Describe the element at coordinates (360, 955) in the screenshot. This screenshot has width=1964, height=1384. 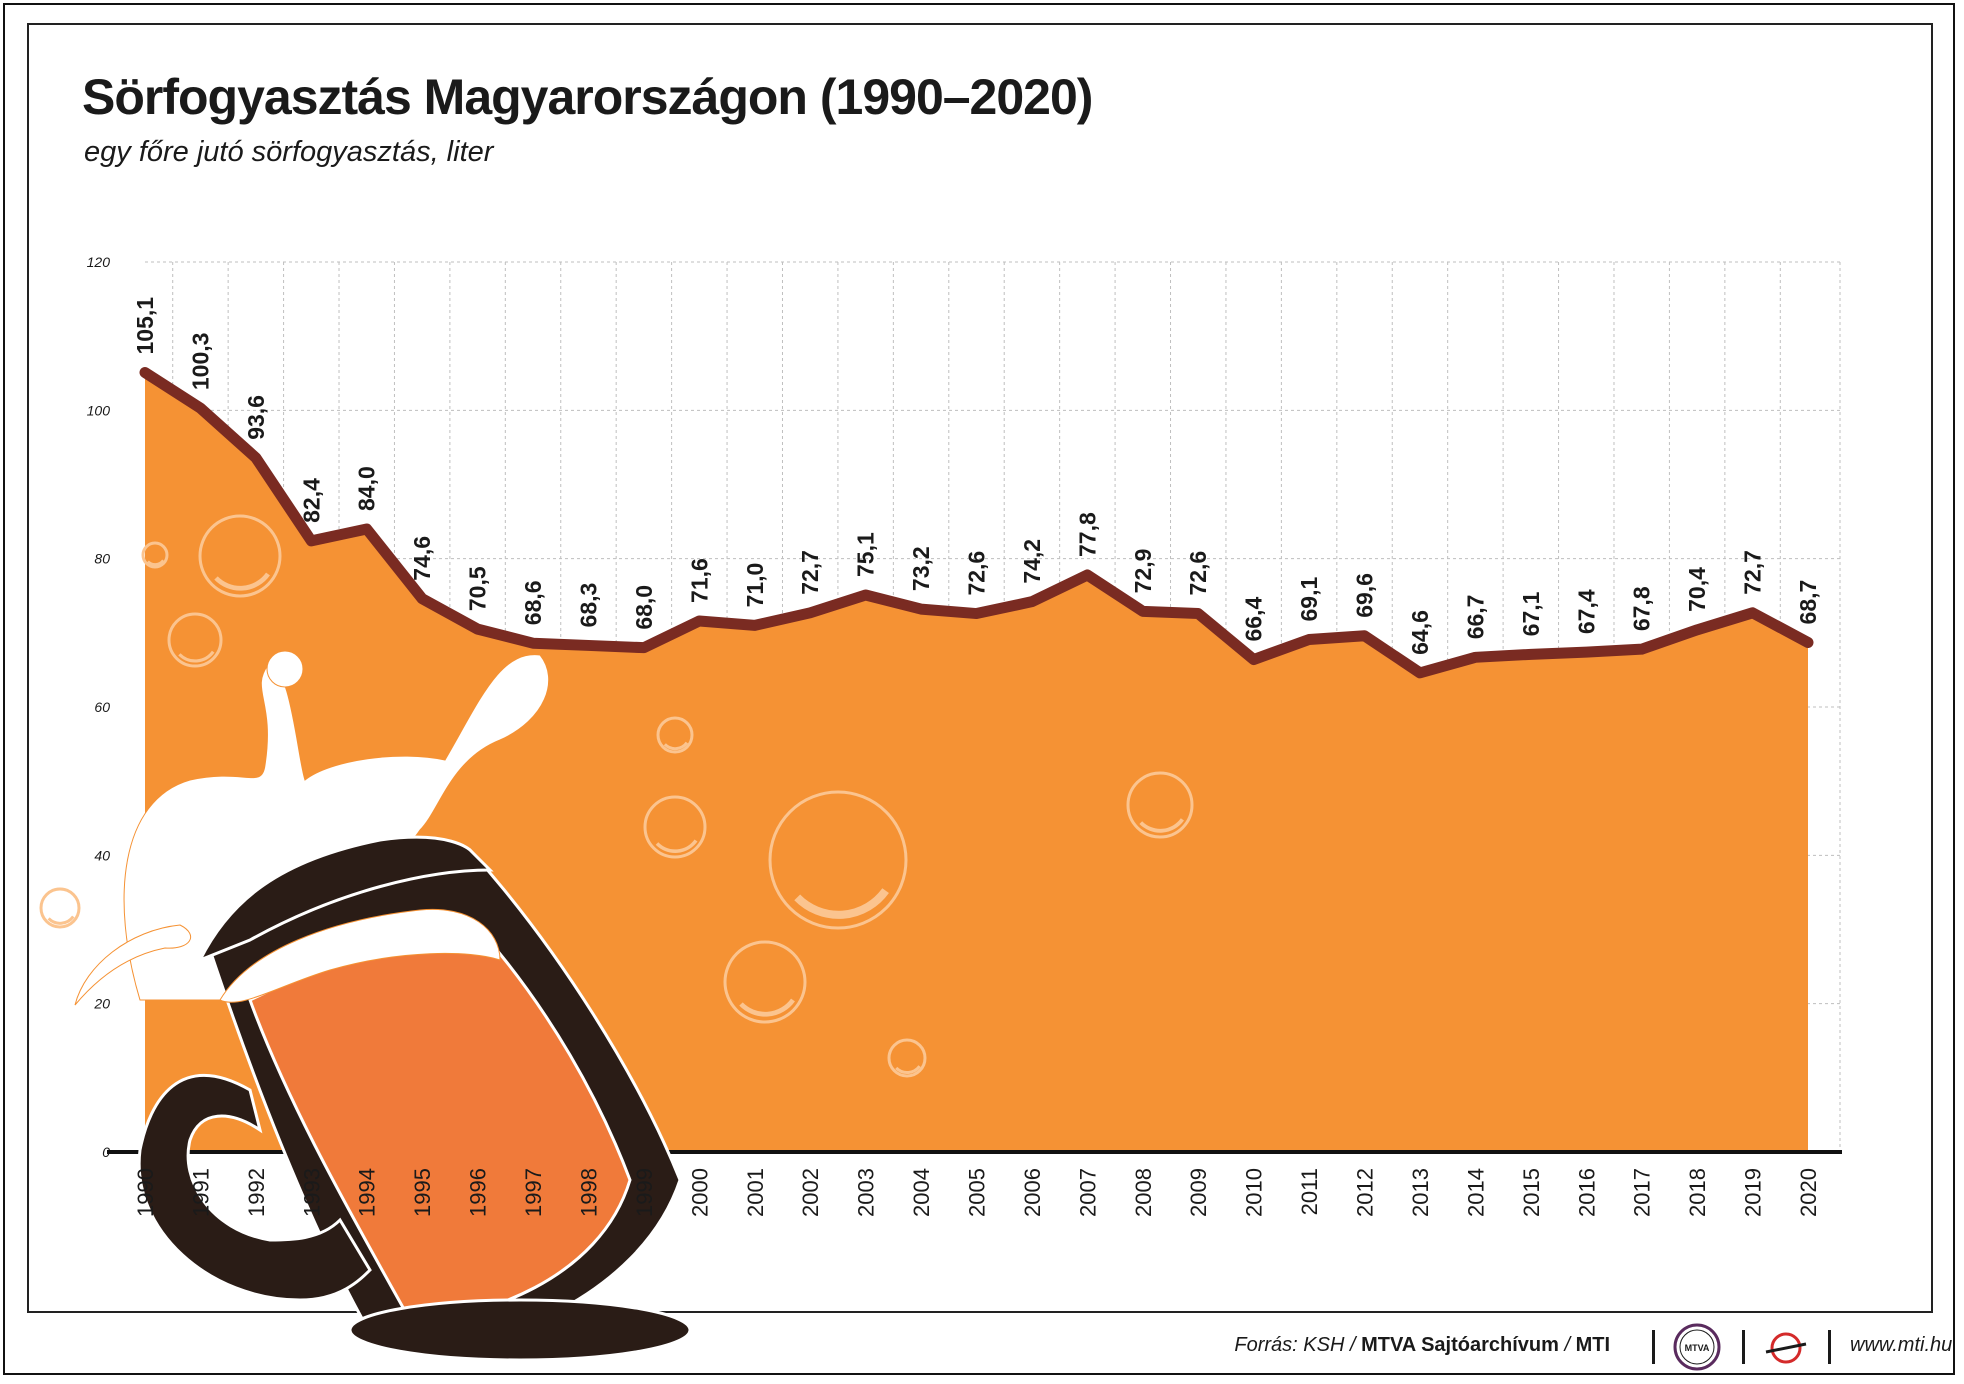
I see `foam-top` at that location.